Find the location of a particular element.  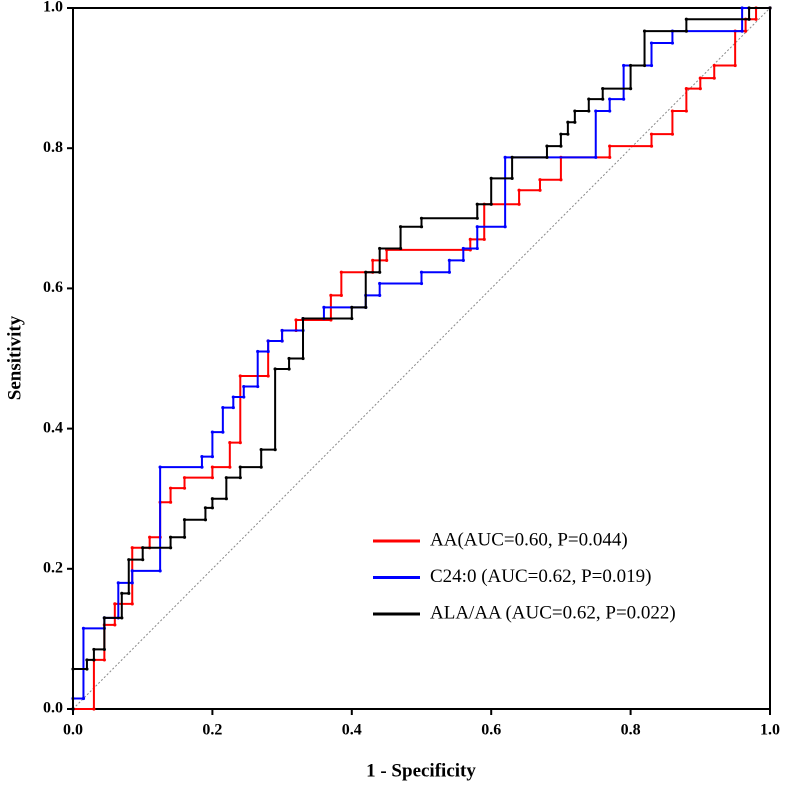

y-tick-label: 0.4 is located at coordinates (53, 427).